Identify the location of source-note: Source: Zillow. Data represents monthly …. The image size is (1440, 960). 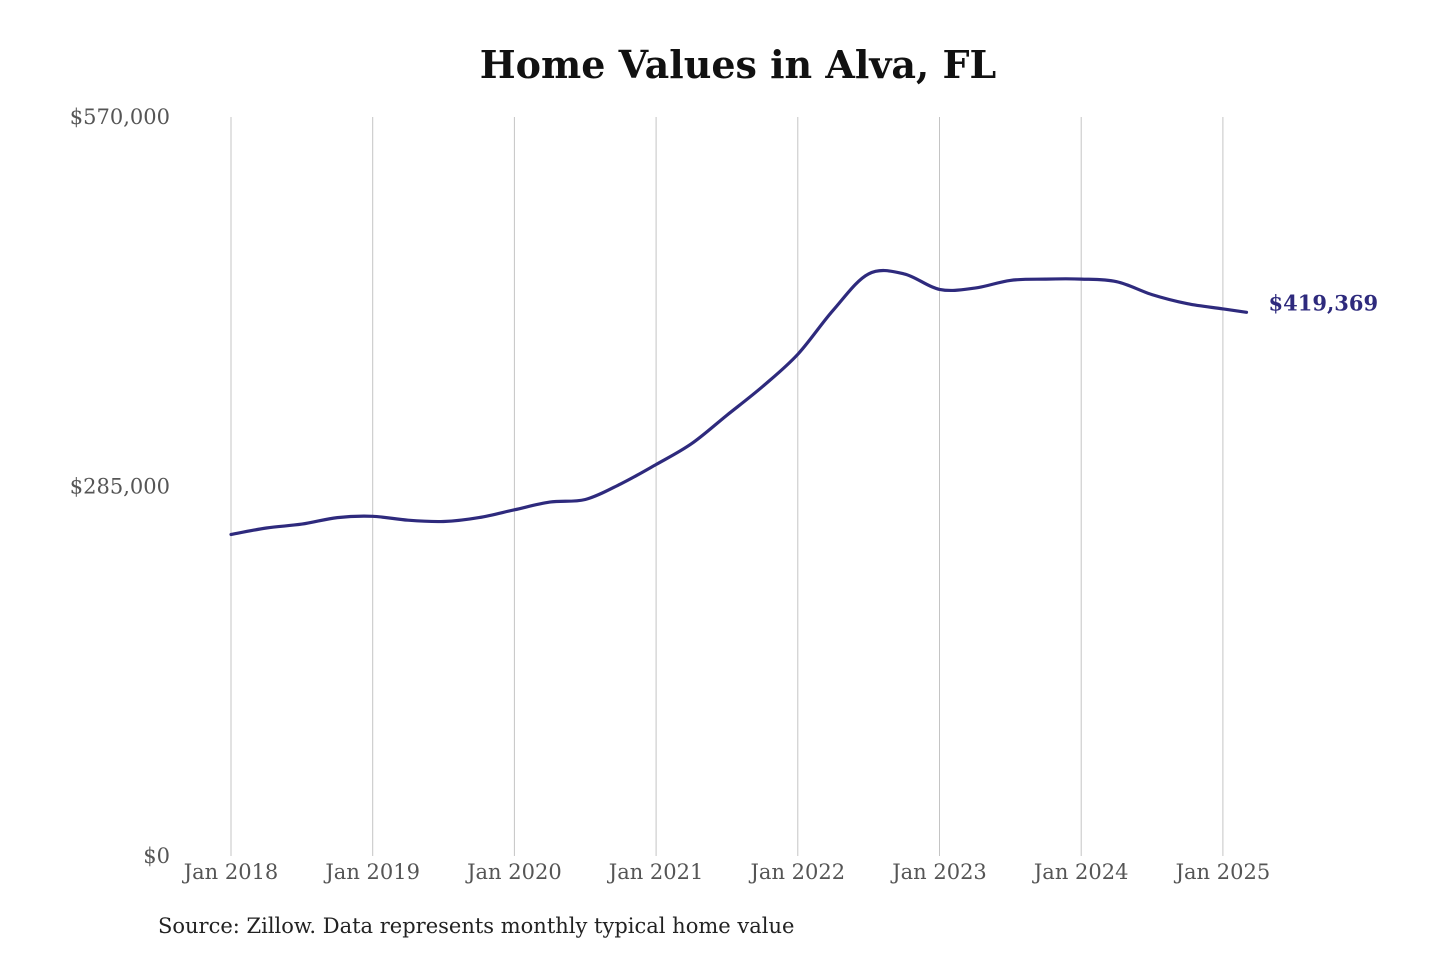
(476, 926).